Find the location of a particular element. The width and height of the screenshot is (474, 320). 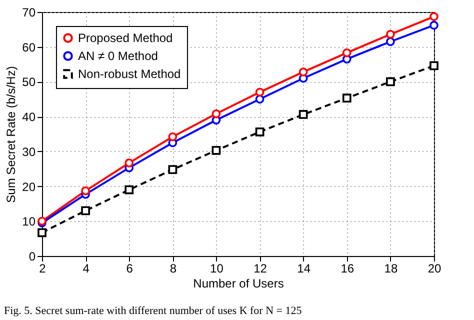

y-axis-title: Sum Secret Rate (b/s/Hz) is located at coordinates (11, 134).